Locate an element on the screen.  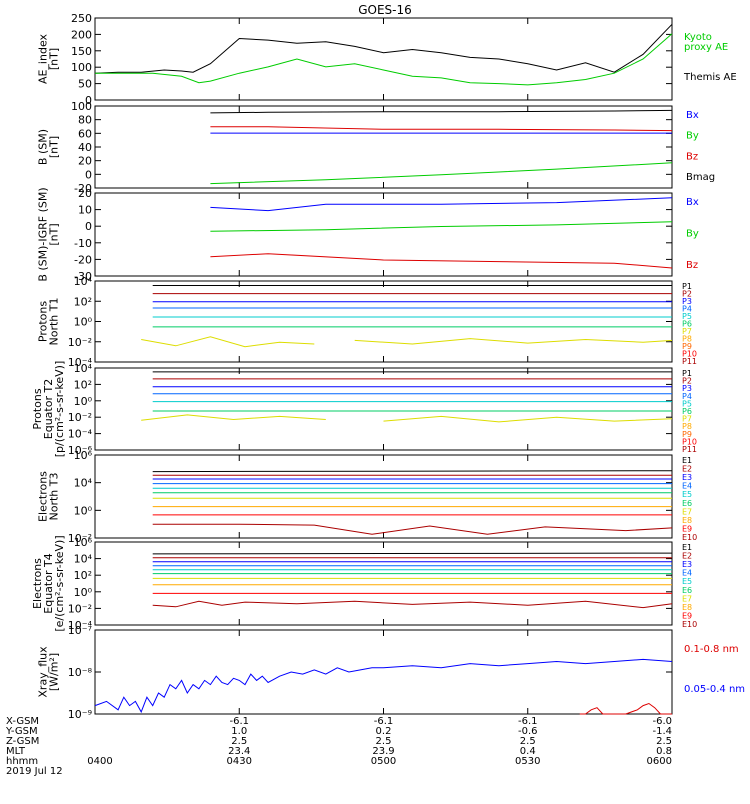
y-tick-label: 10⁶ is located at coordinates (83, 455).